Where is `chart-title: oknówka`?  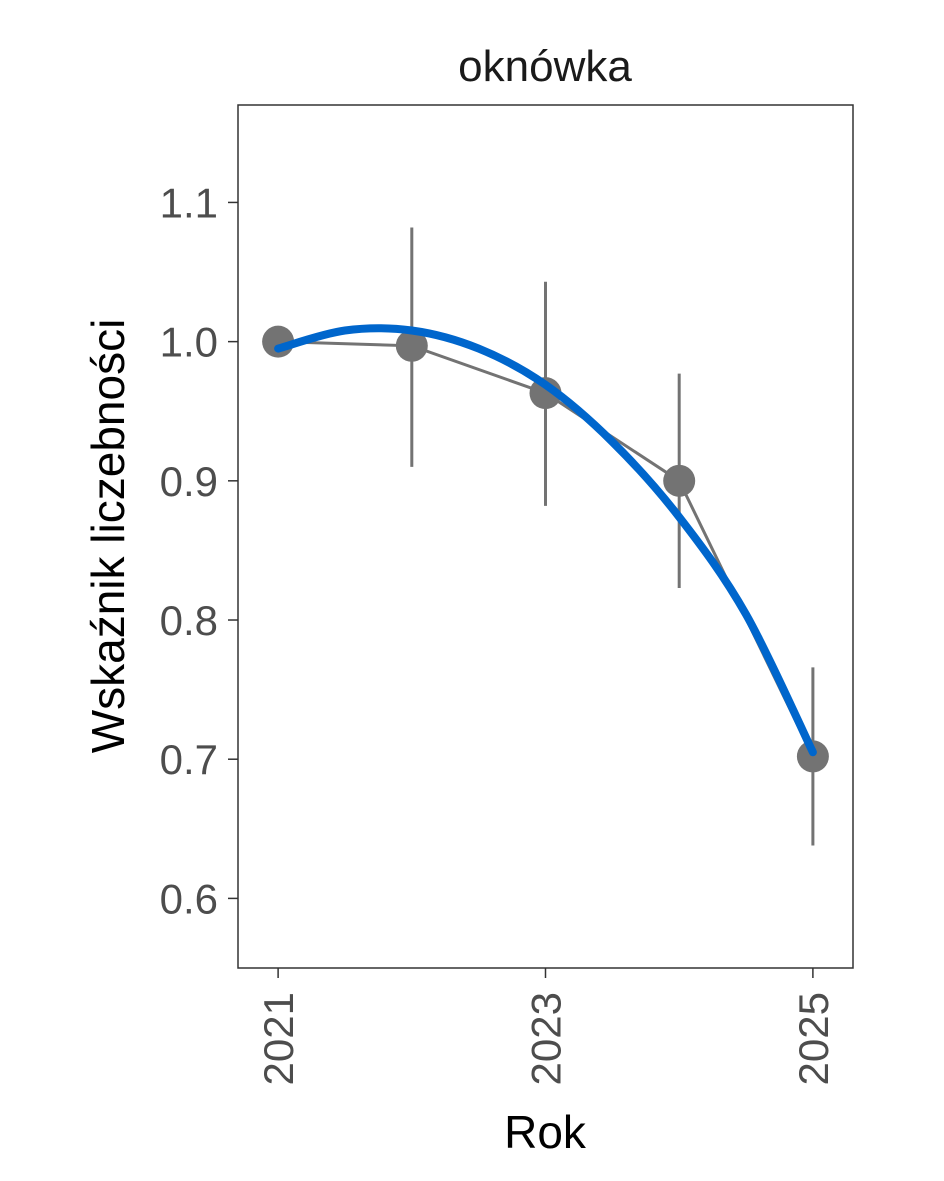
chart-title: oknówka is located at coordinates (545, 66).